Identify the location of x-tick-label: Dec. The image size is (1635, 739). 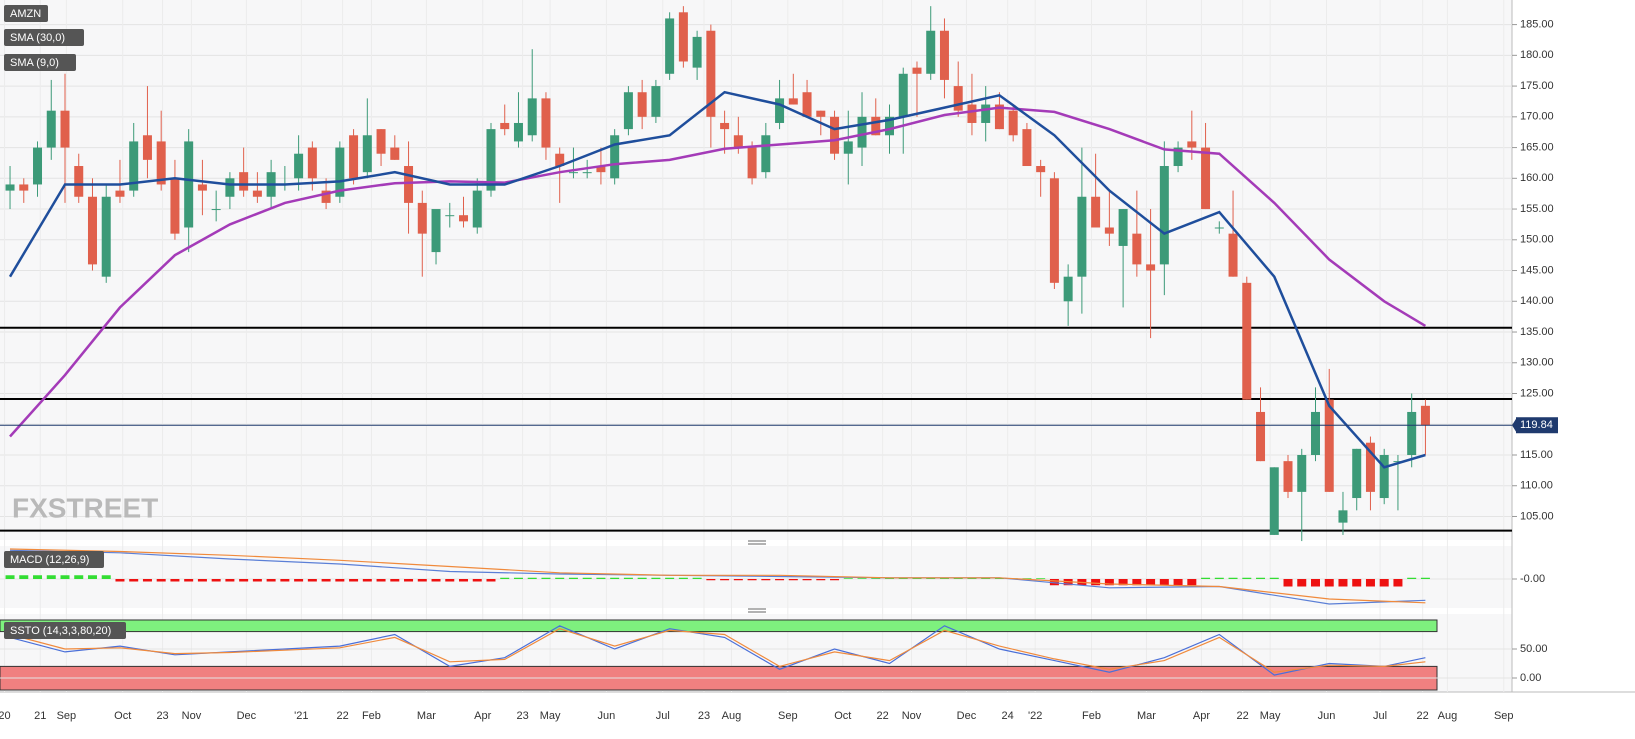
(967, 716).